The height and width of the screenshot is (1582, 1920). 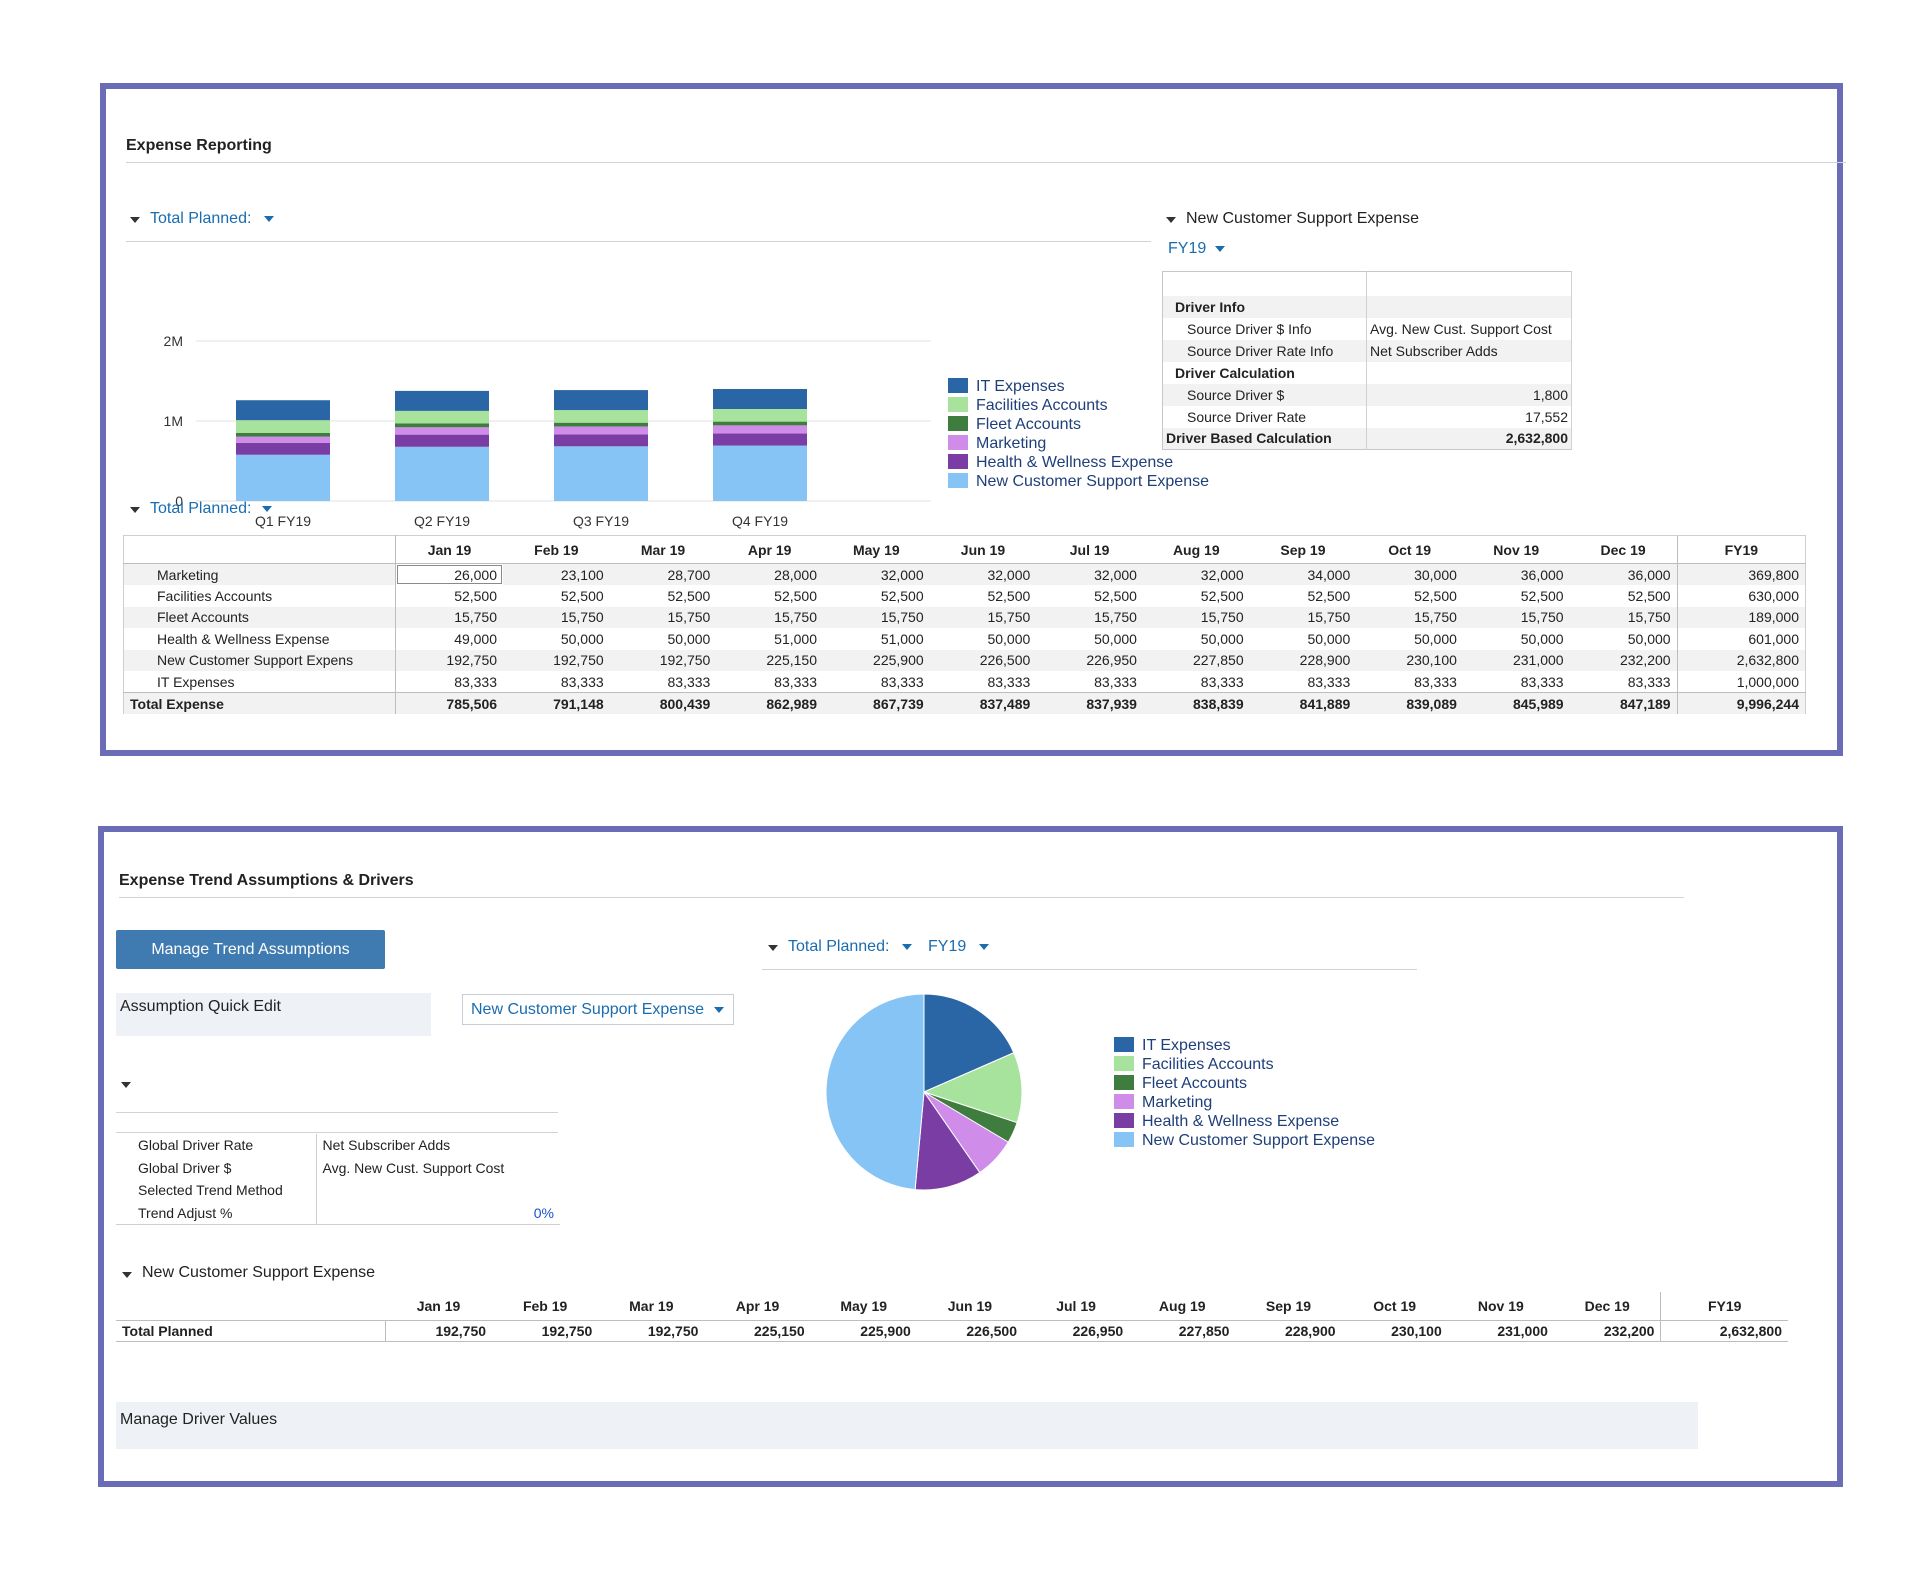 I want to click on table-cell: 34,000, so click(x=1303, y=574).